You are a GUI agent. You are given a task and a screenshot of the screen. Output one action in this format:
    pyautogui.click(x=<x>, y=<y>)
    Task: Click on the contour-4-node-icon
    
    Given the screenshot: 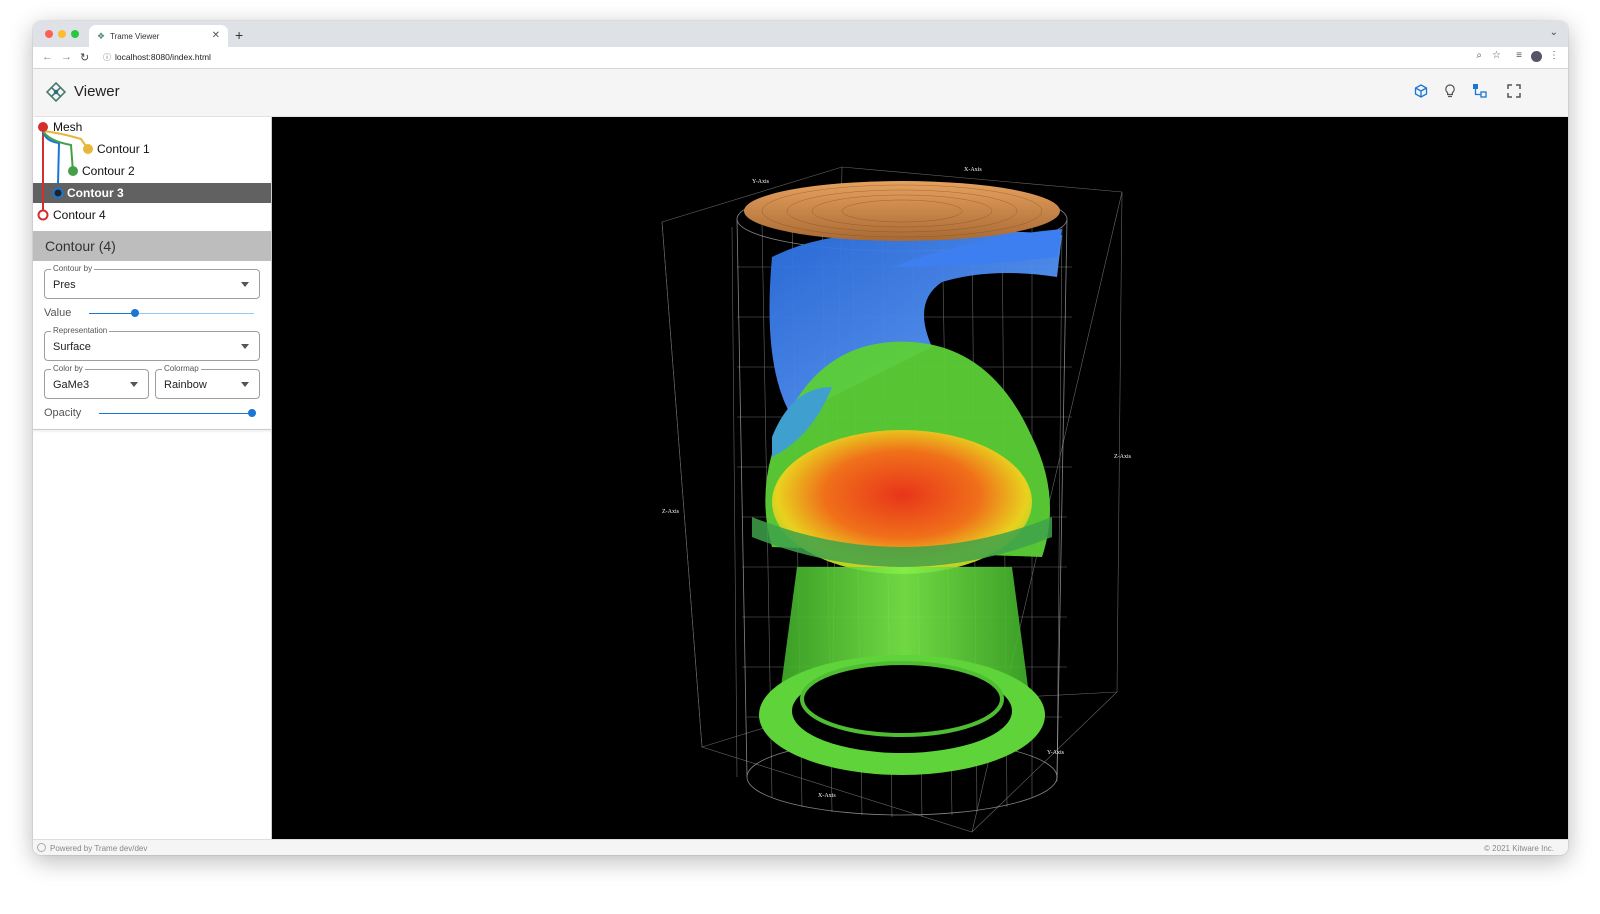 What is the action you would take?
    pyautogui.click(x=43, y=215)
    